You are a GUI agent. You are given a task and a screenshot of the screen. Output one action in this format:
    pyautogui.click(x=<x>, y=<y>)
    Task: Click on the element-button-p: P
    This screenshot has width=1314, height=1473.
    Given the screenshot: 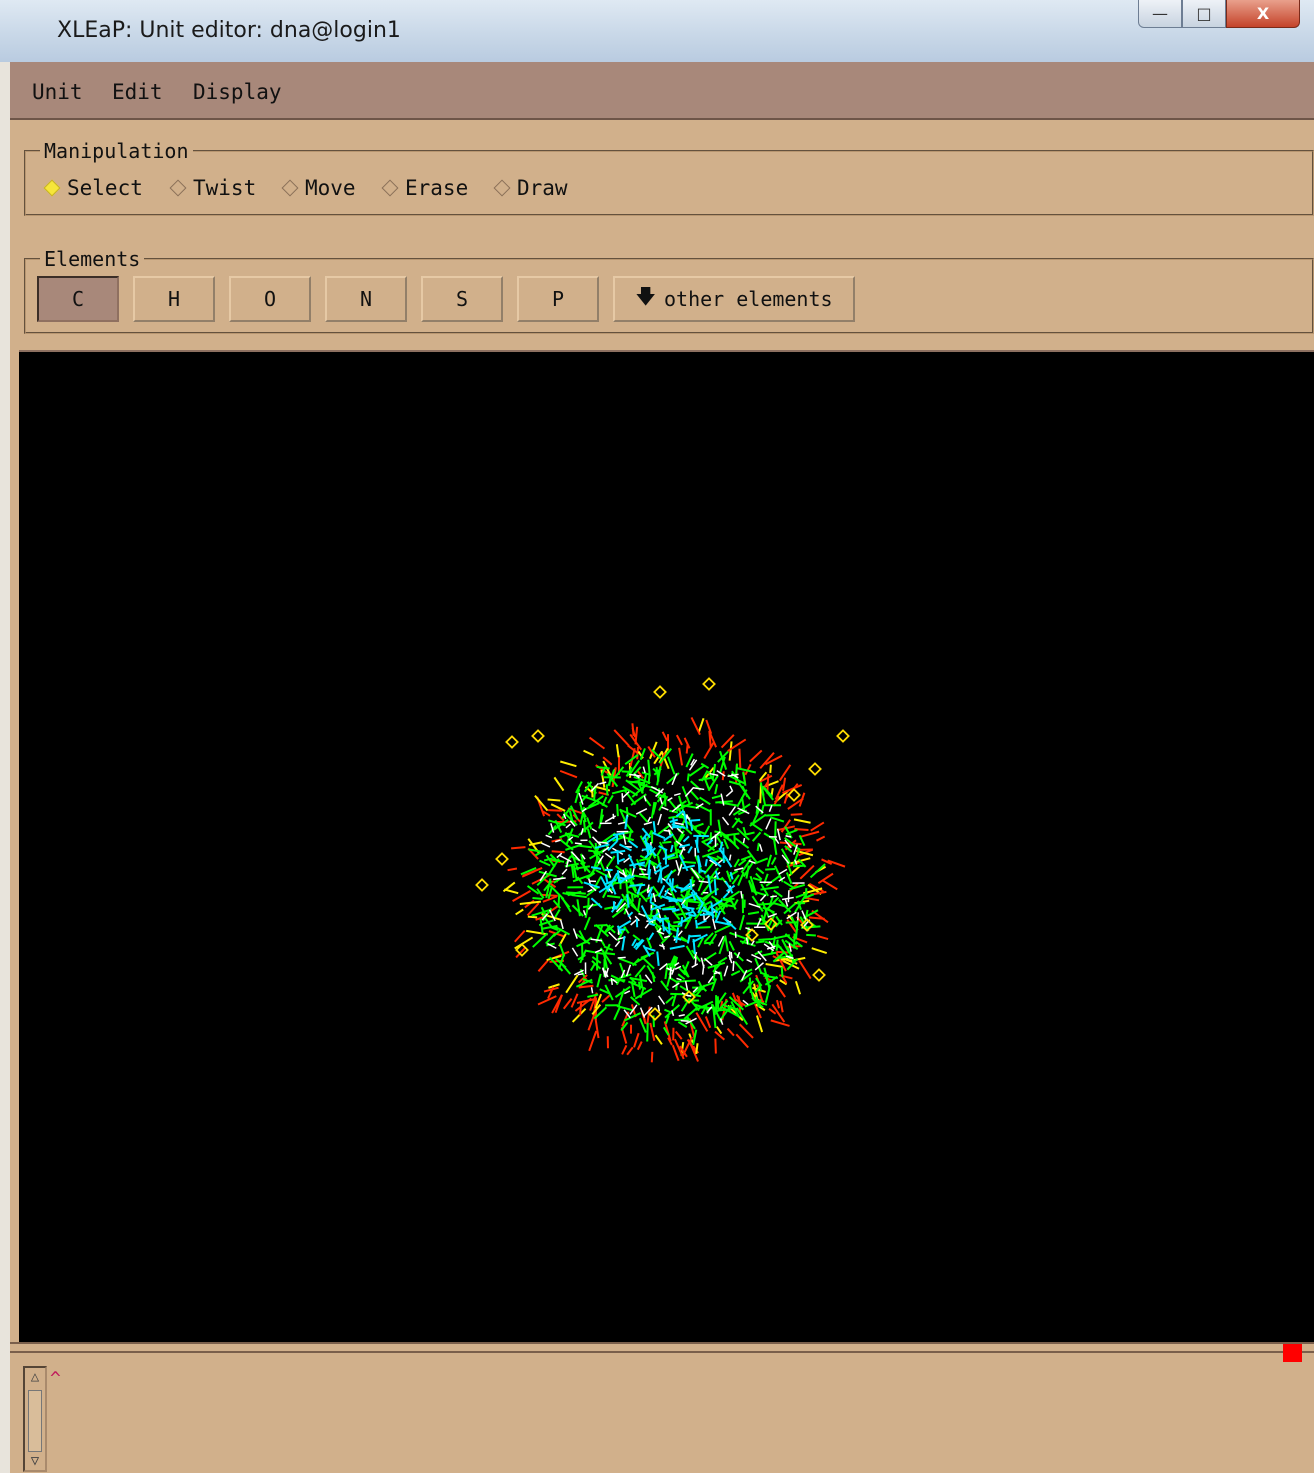 What is the action you would take?
    pyautogui.click(x=558, y=299)
    